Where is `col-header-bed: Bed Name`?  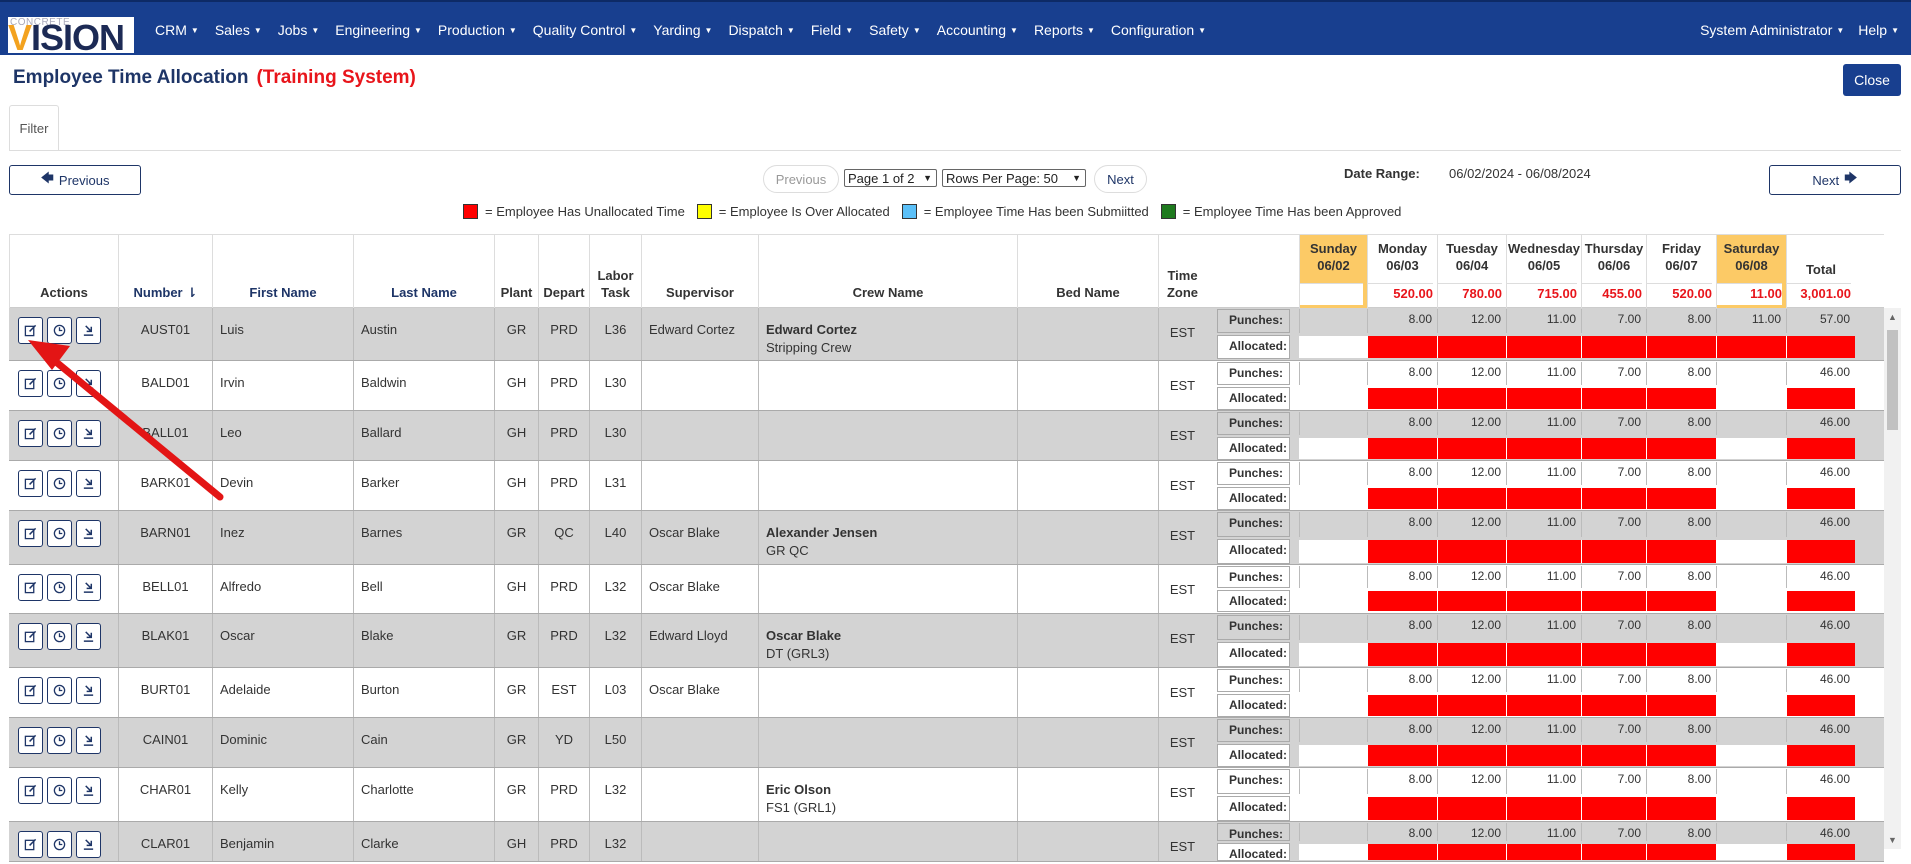
col-header-bed: Bed Name is located at coordinates (1087, 272).